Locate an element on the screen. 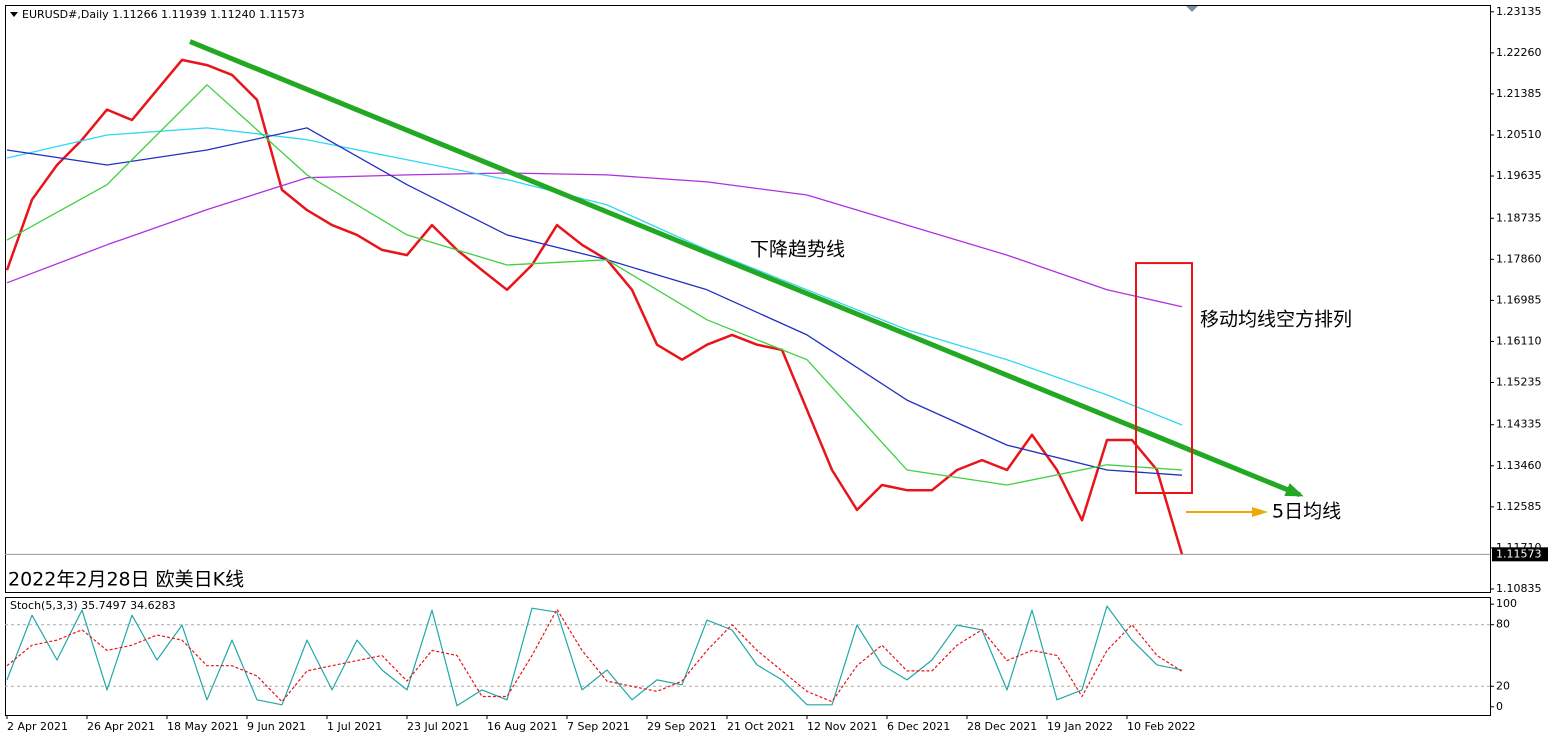 This screenshot has height=744, width=1553. y-tick-label: 0 is located at coordinates (1499, 706).